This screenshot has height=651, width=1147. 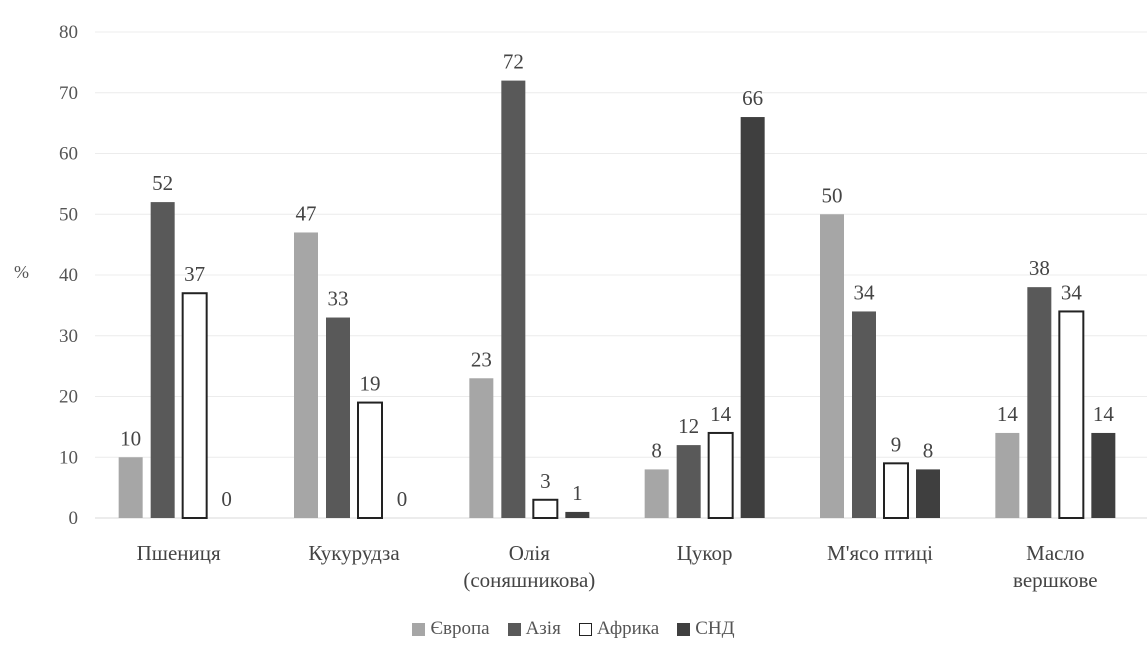 I want to click on y-axis-ticks: 0 10 20 30 40 50 60 70 80, so click(x=68, y=275).